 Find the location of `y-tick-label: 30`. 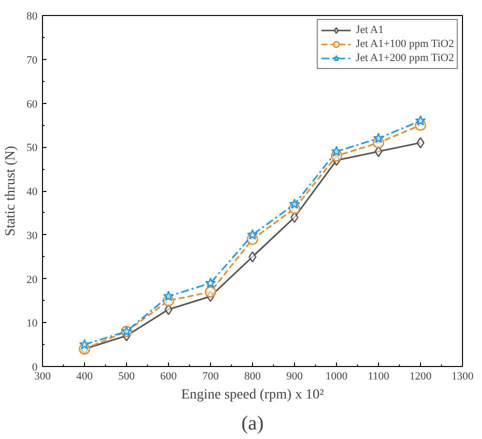

y-tick-label: 30 is located at coordinates (32, 236).